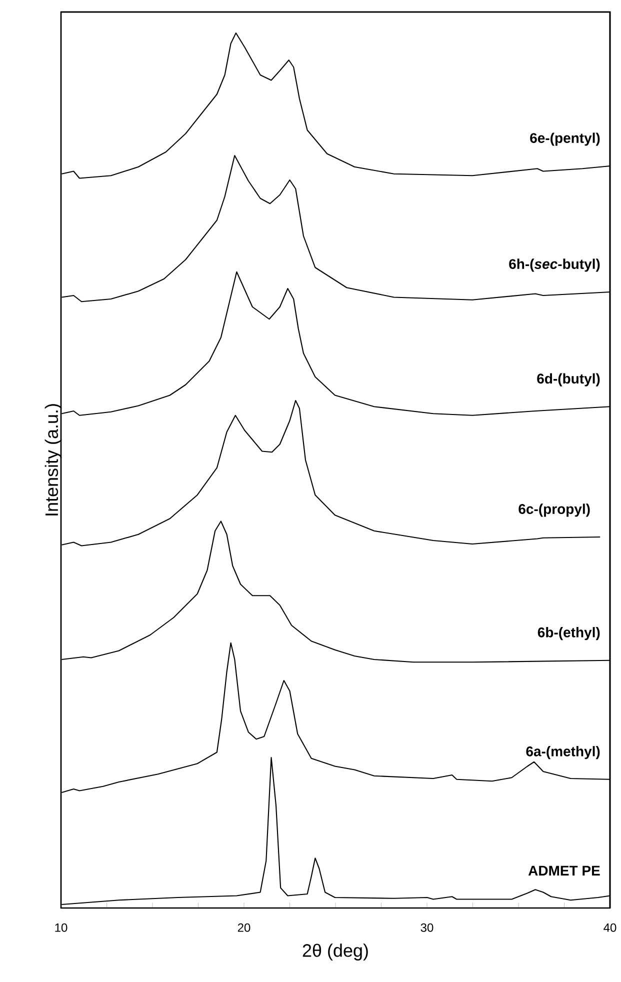  Describe the element at coordinates (61, 927) in the screenshot. I see `x-tick-label: 10` at that location.